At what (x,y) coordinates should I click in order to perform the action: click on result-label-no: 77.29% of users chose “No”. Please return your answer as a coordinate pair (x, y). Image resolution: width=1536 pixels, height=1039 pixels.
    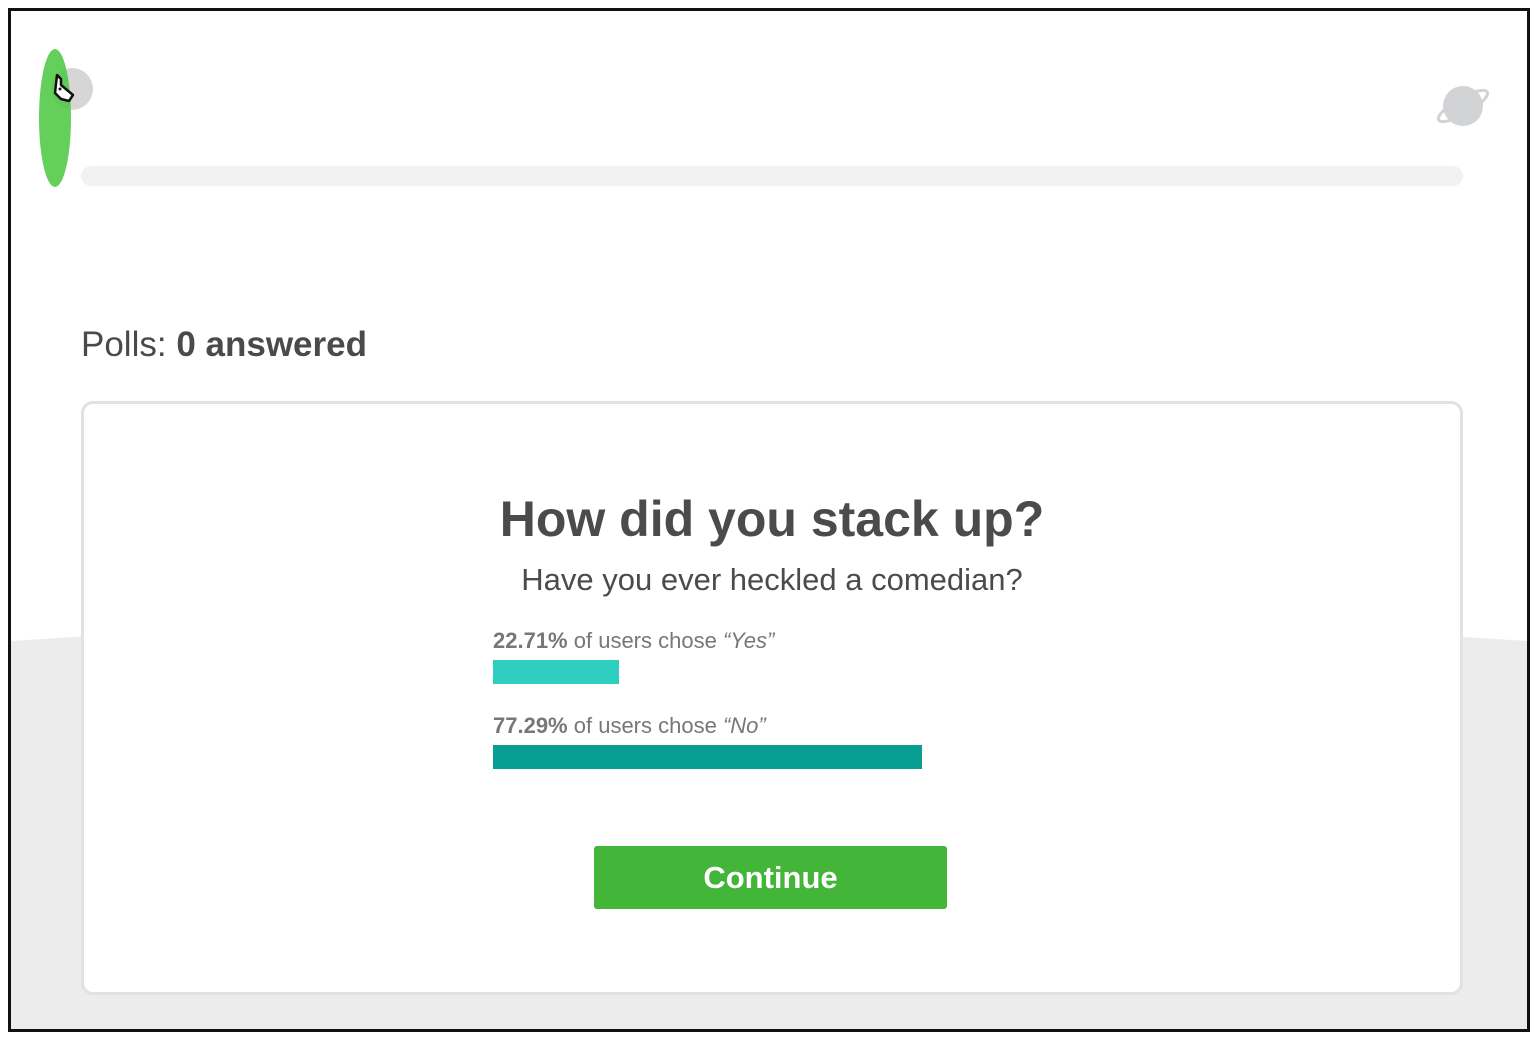
    Looking at the image, I should click on (629, 726).